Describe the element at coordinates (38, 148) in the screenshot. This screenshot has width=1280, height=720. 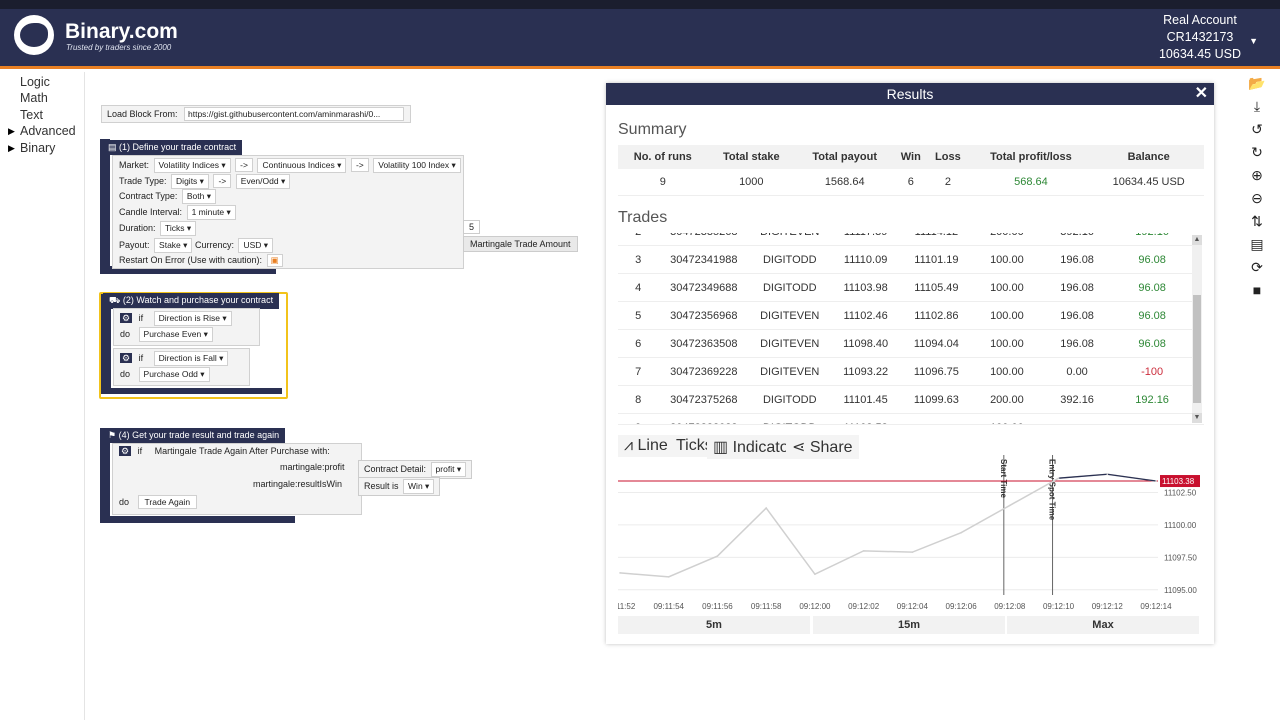
I see `toolbox-binary: Binary` at that location.